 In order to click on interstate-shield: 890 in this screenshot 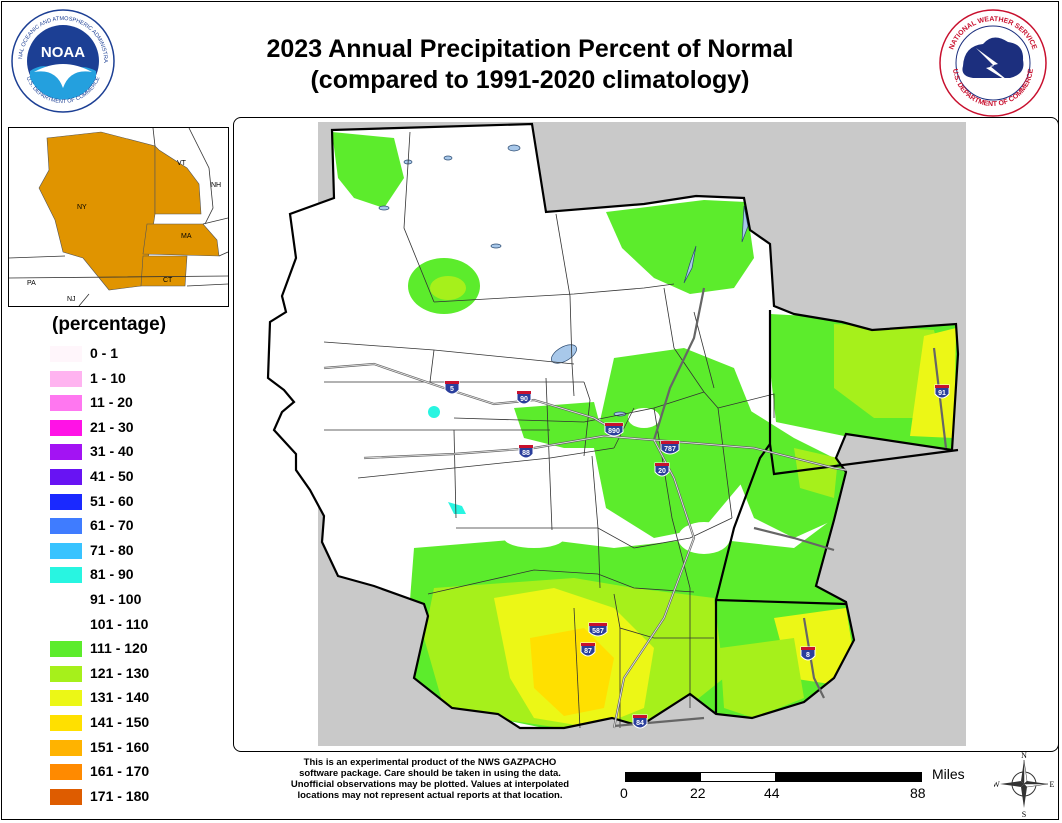, I will do `click(614, 429)`.